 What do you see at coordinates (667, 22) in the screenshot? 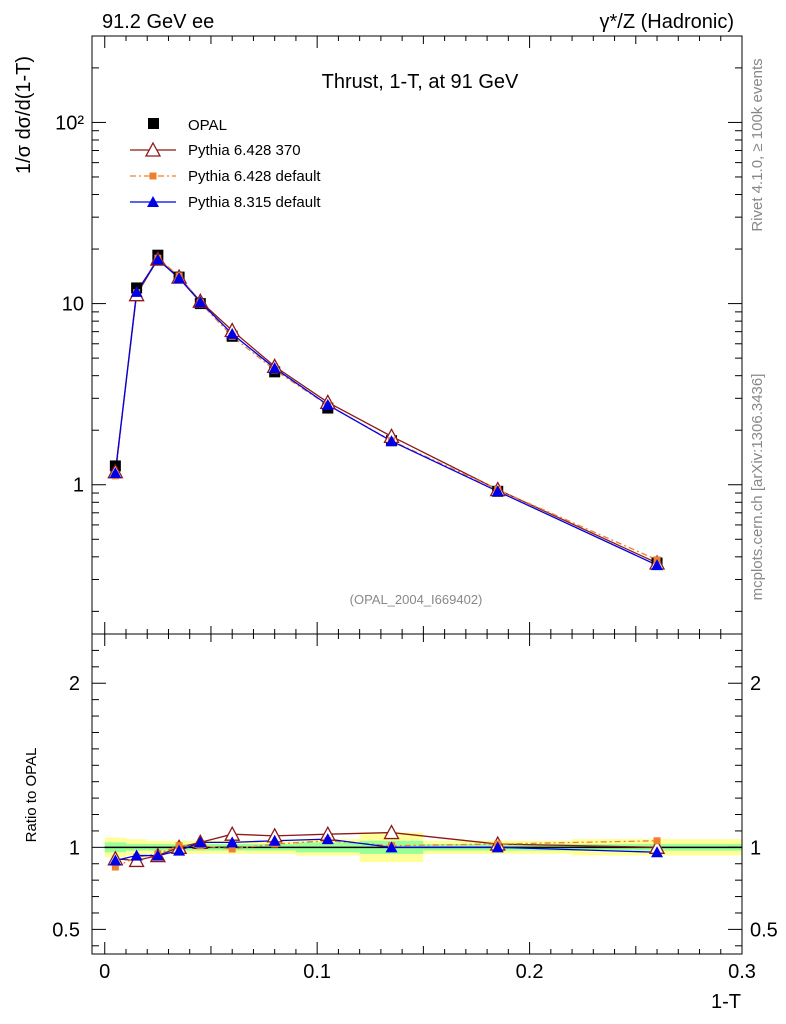
I see `header-right: γ*/Z (Hadronic)` at bounding box center [667, 22].